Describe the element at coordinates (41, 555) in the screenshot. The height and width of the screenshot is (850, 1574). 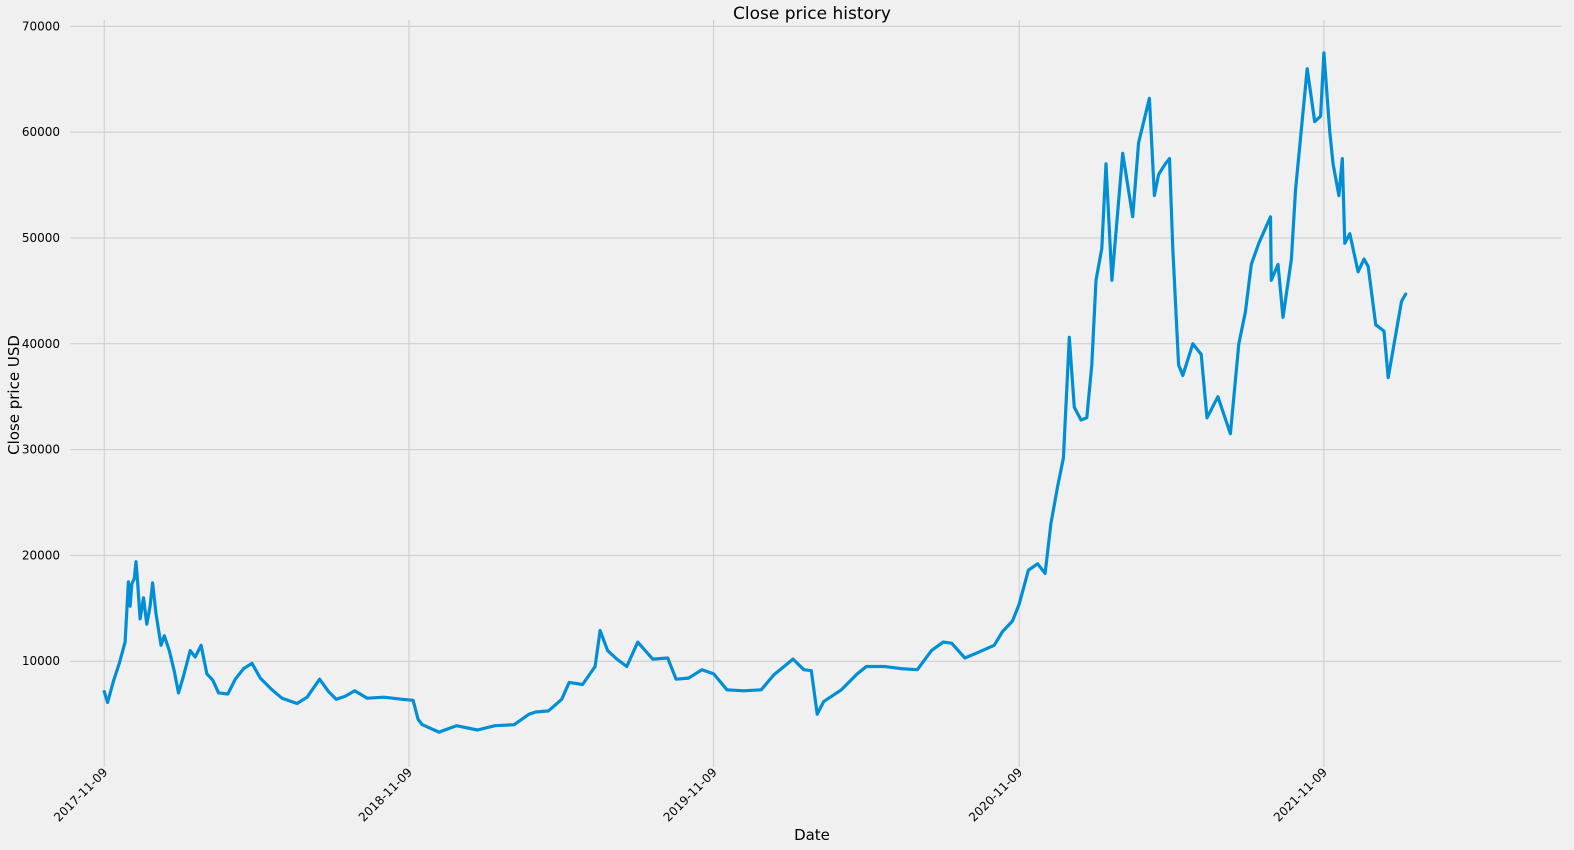
I see `y-tick-label: 20000` at that location.